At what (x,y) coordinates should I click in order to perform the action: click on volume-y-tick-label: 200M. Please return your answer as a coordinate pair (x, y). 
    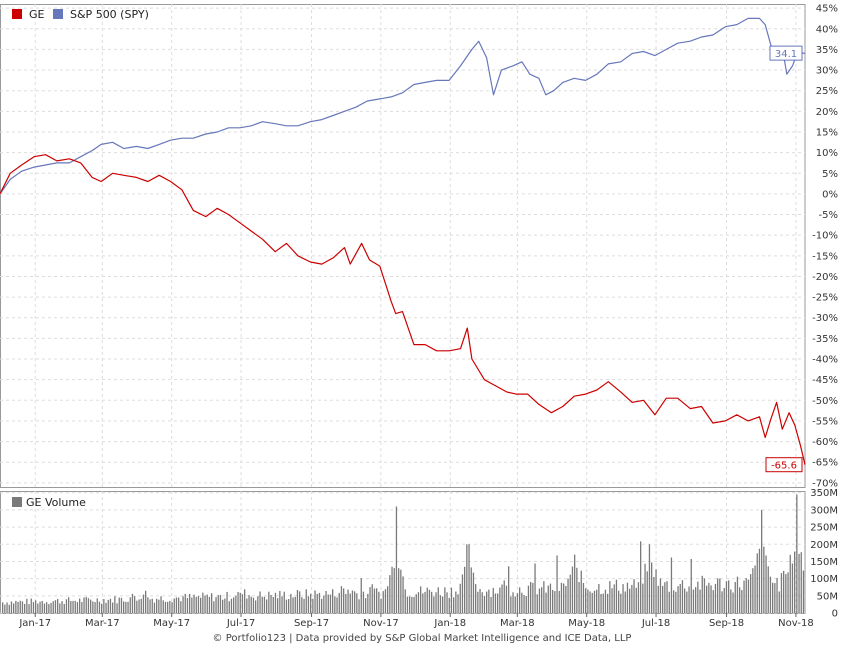
    Looking at the image, I should click on (824, 545).